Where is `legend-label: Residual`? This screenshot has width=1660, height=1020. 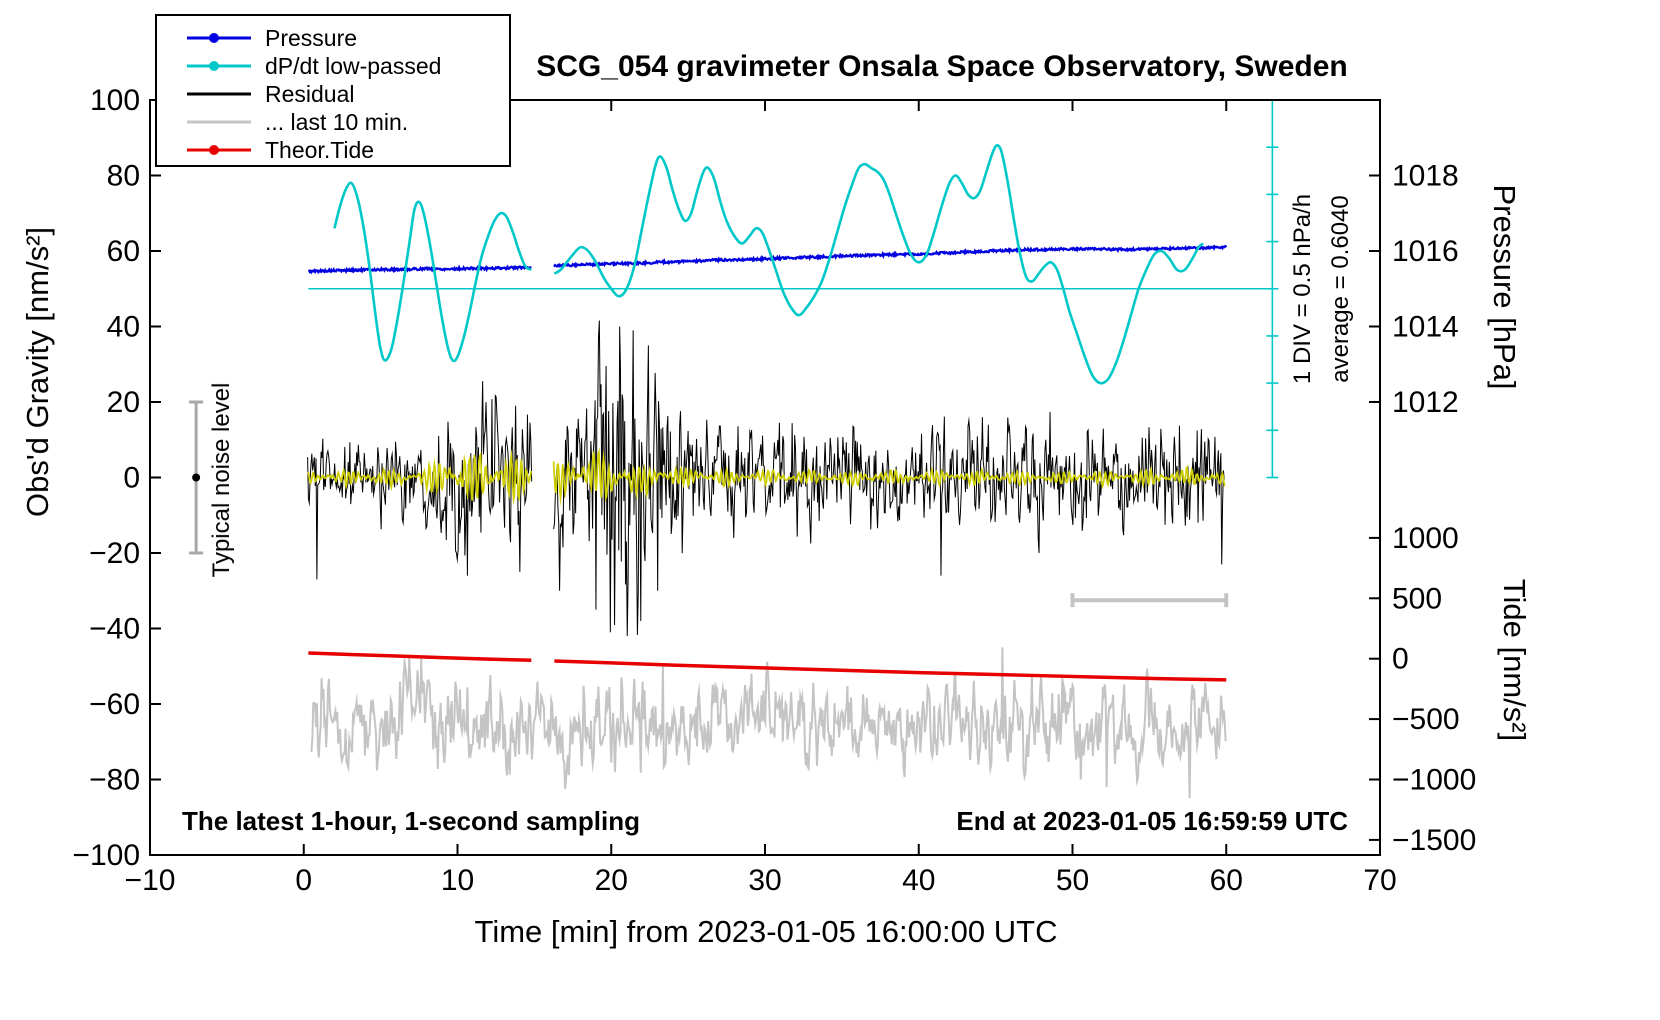 legend-label: Residual is located at coordinates (310, 93).